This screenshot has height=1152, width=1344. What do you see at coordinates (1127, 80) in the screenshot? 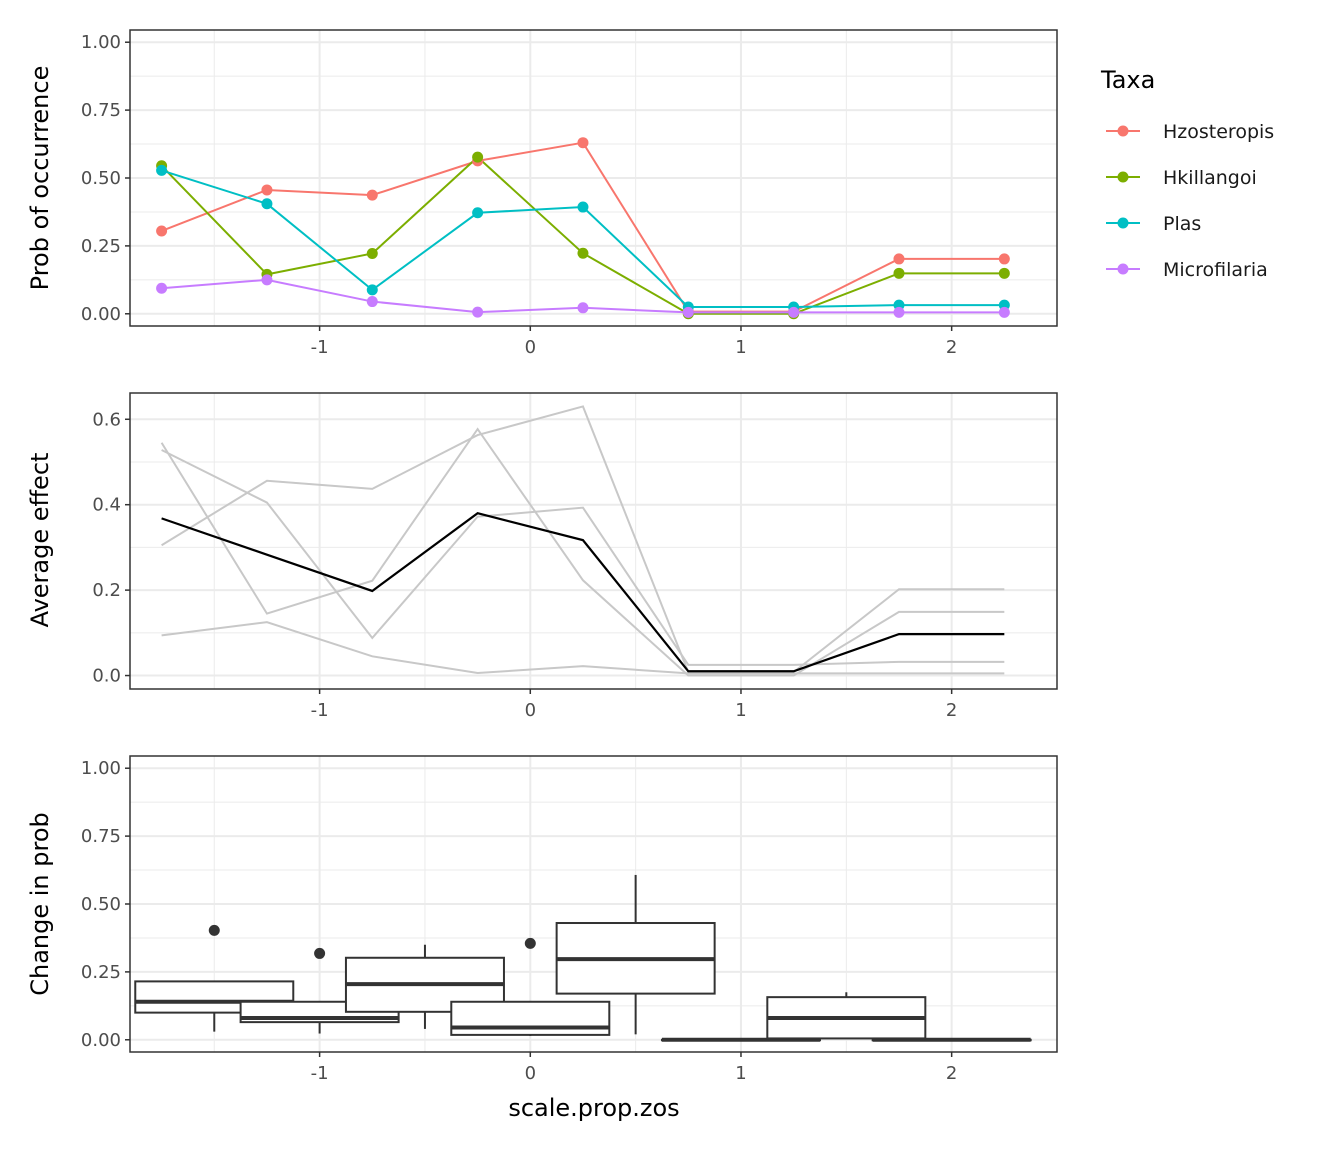
I see `legend-title: Taxa` at bounding box center [1127, 80].